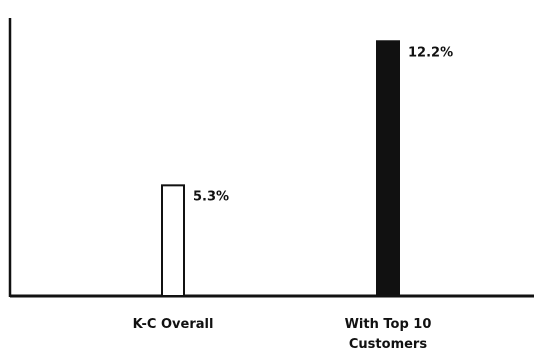  Describe the element at coordinates (173, 324) in the screenshot. I see `category-label-k-c-overall: K-C Overall` at that location.